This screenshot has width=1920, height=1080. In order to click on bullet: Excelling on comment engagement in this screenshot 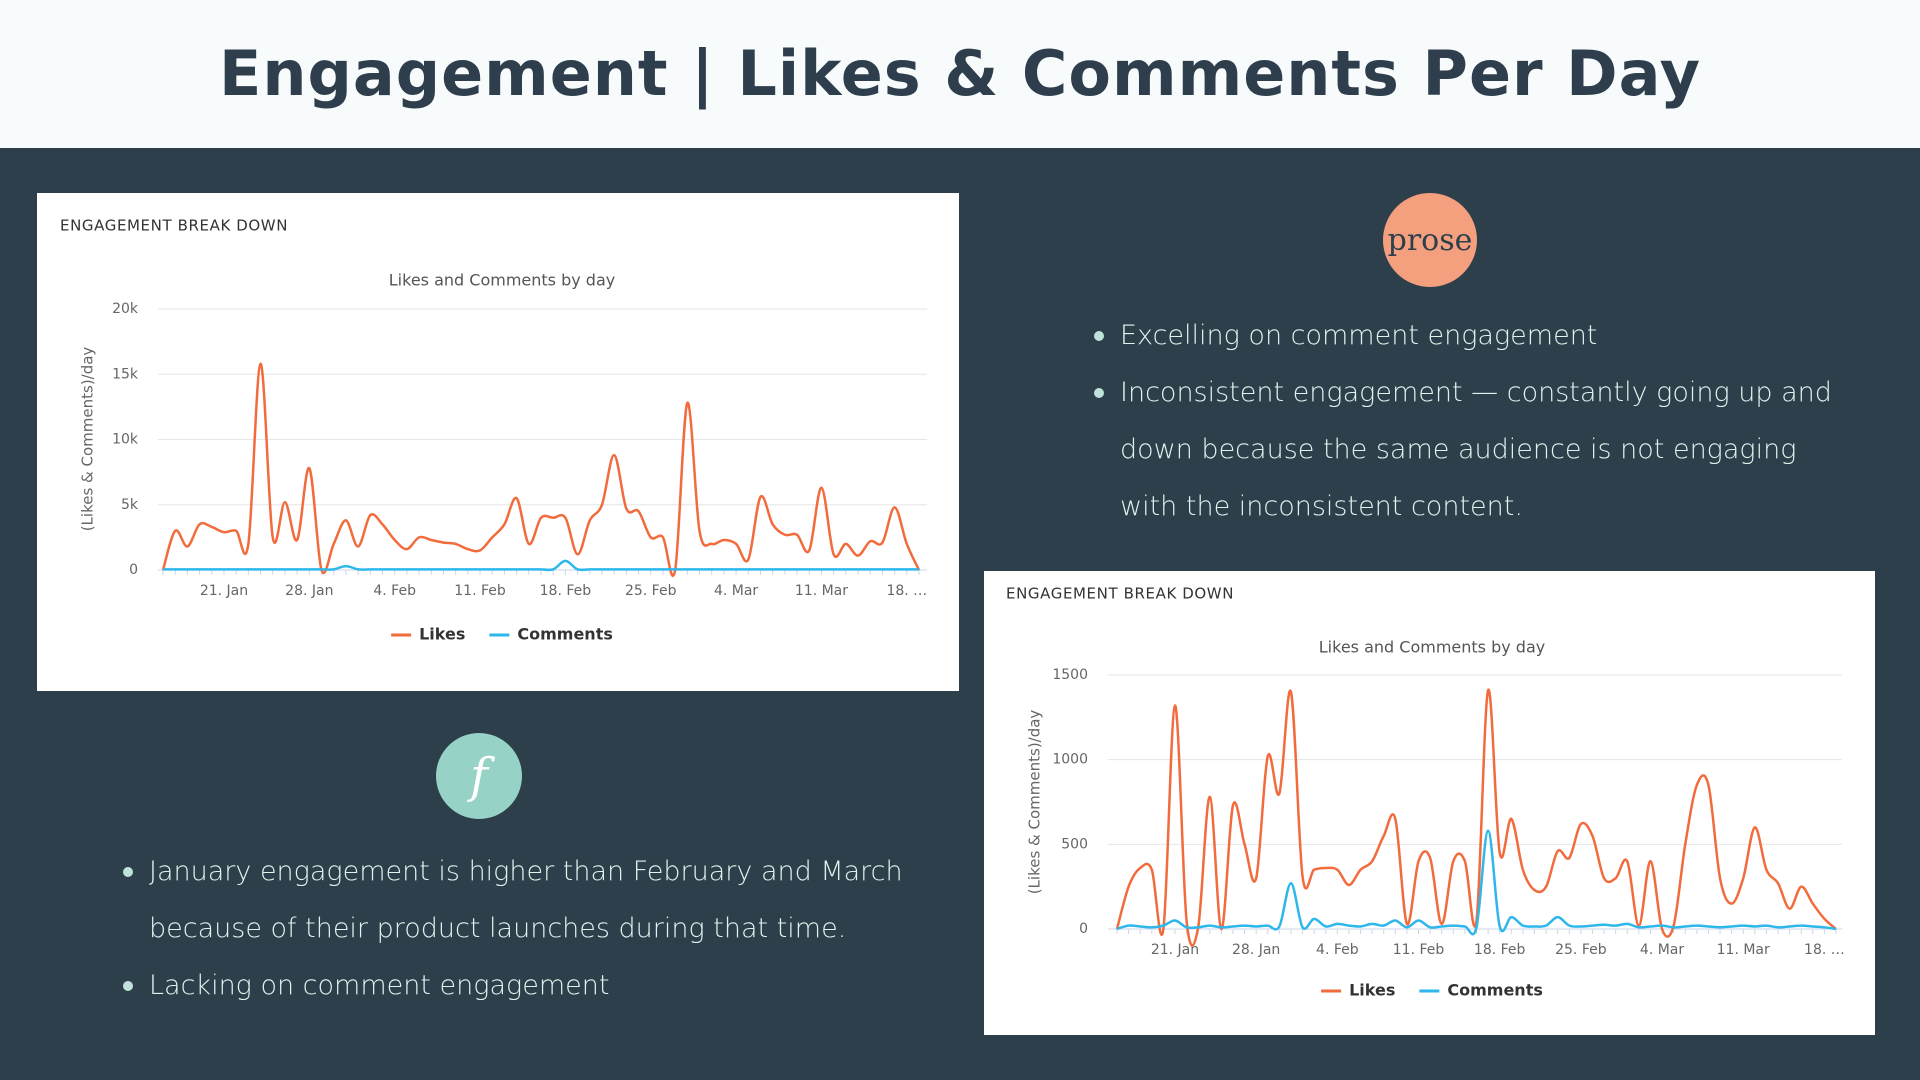, I will do `click(1467, 335)`.